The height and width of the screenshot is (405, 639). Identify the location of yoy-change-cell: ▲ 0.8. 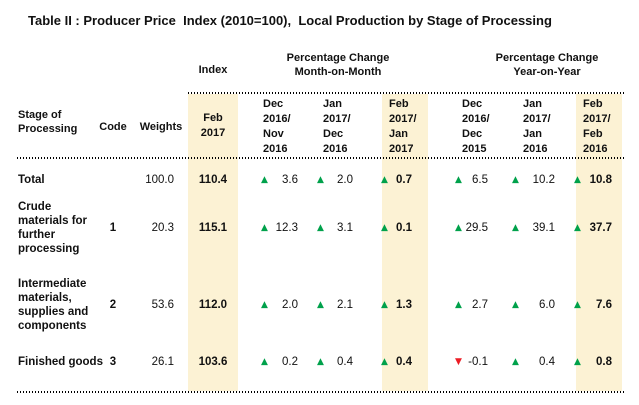
(593, 362).